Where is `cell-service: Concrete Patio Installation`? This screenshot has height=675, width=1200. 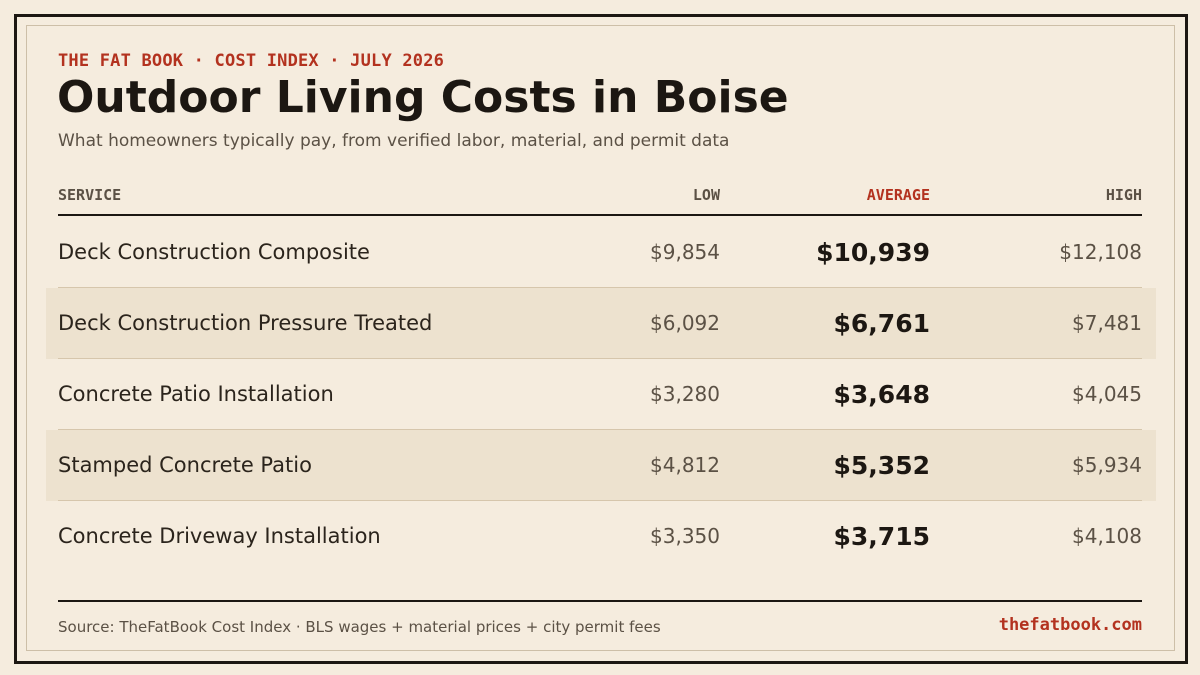 cell-service: Concrete Patio Installation is located at coordinates (196, 394).